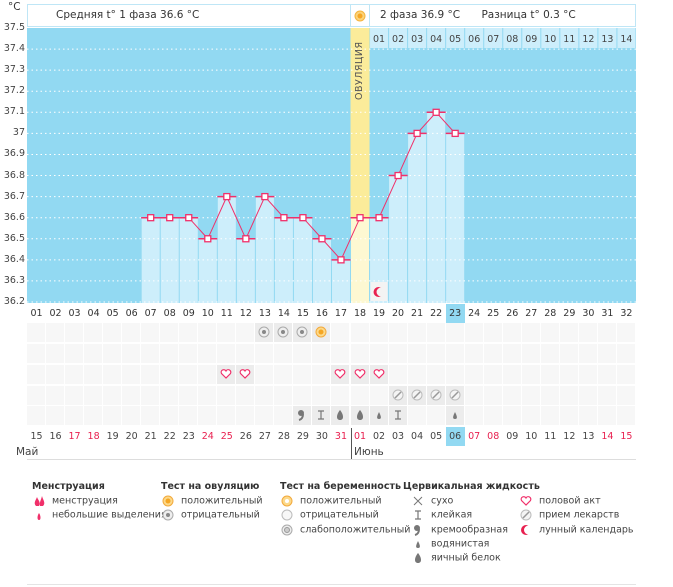 The width and height of the screenshot is (673, 587). What do you see at coordinates (264, 436) in the screenshot?
I see `calendar-date: 27` at bounding box center [264, 436].